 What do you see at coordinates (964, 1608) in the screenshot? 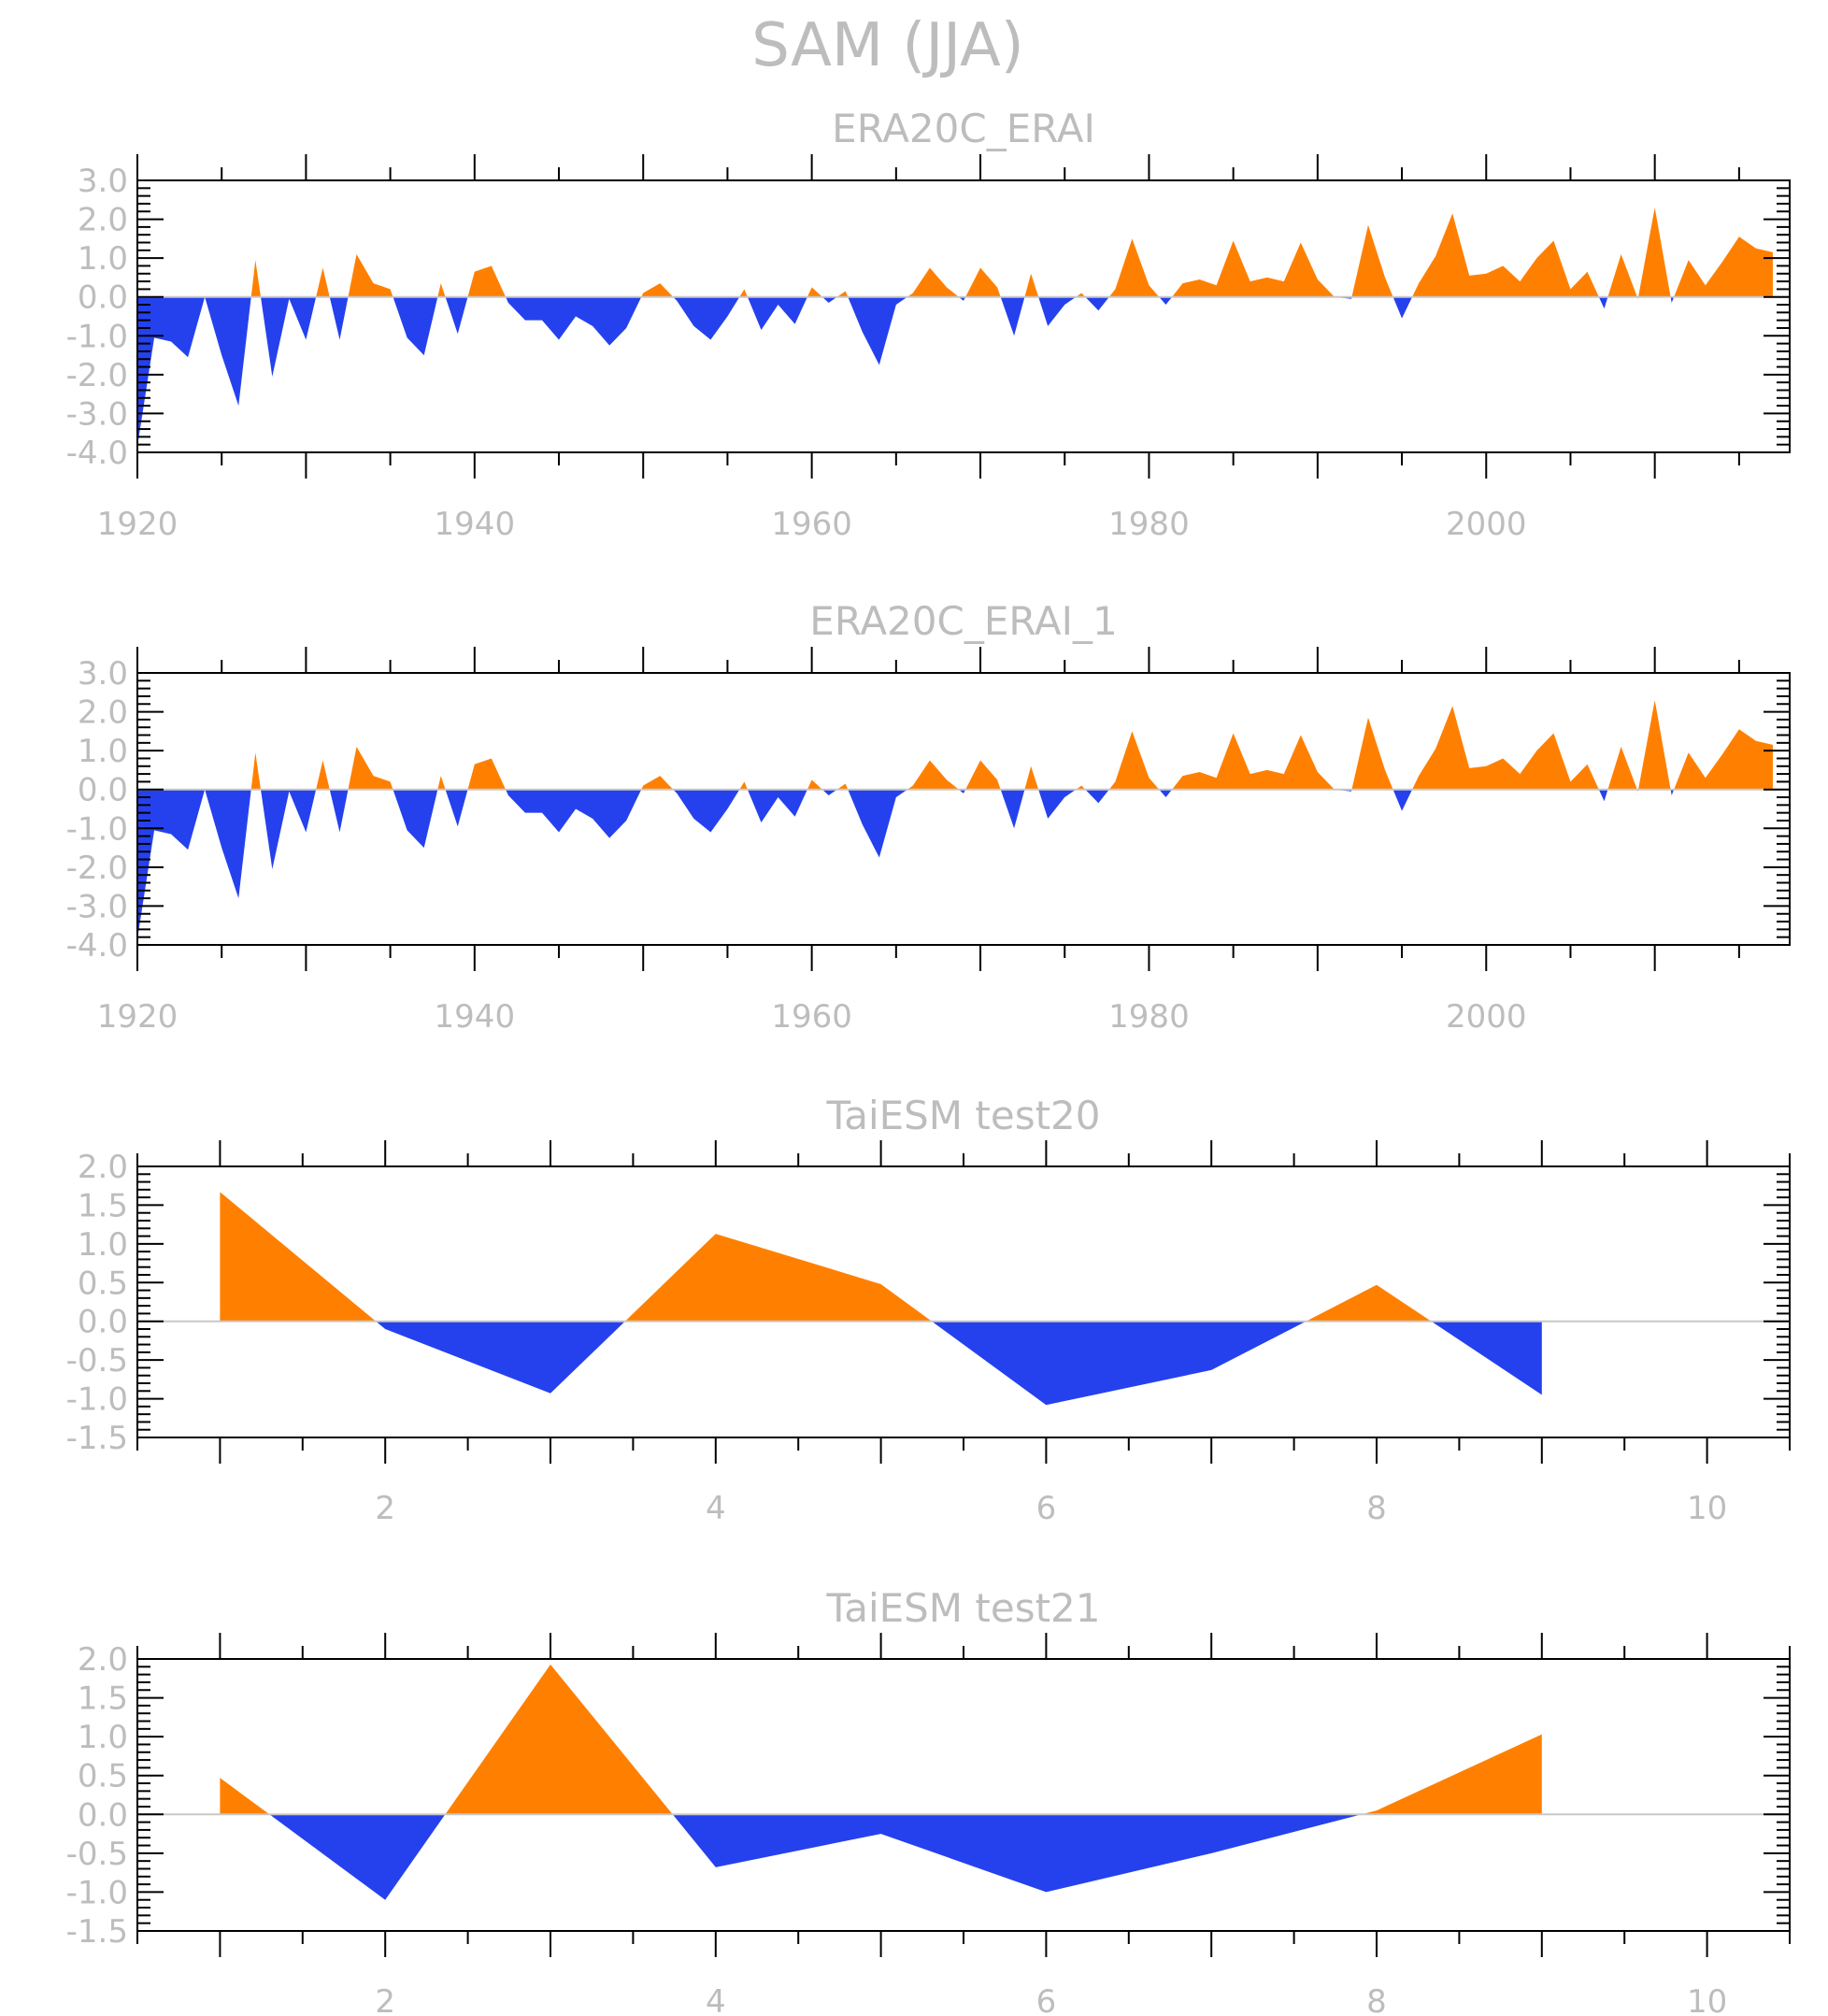
I see `panel-title: TaiESM test21` at bounding box center [964, 1608].